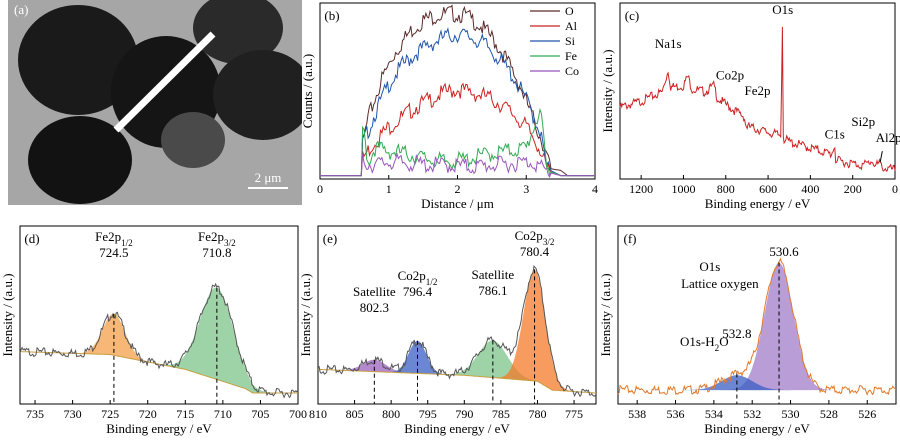  Describe the element at coordinates (21, 9) in the screenshot. I see `panel-label-a: (a)` at that location.